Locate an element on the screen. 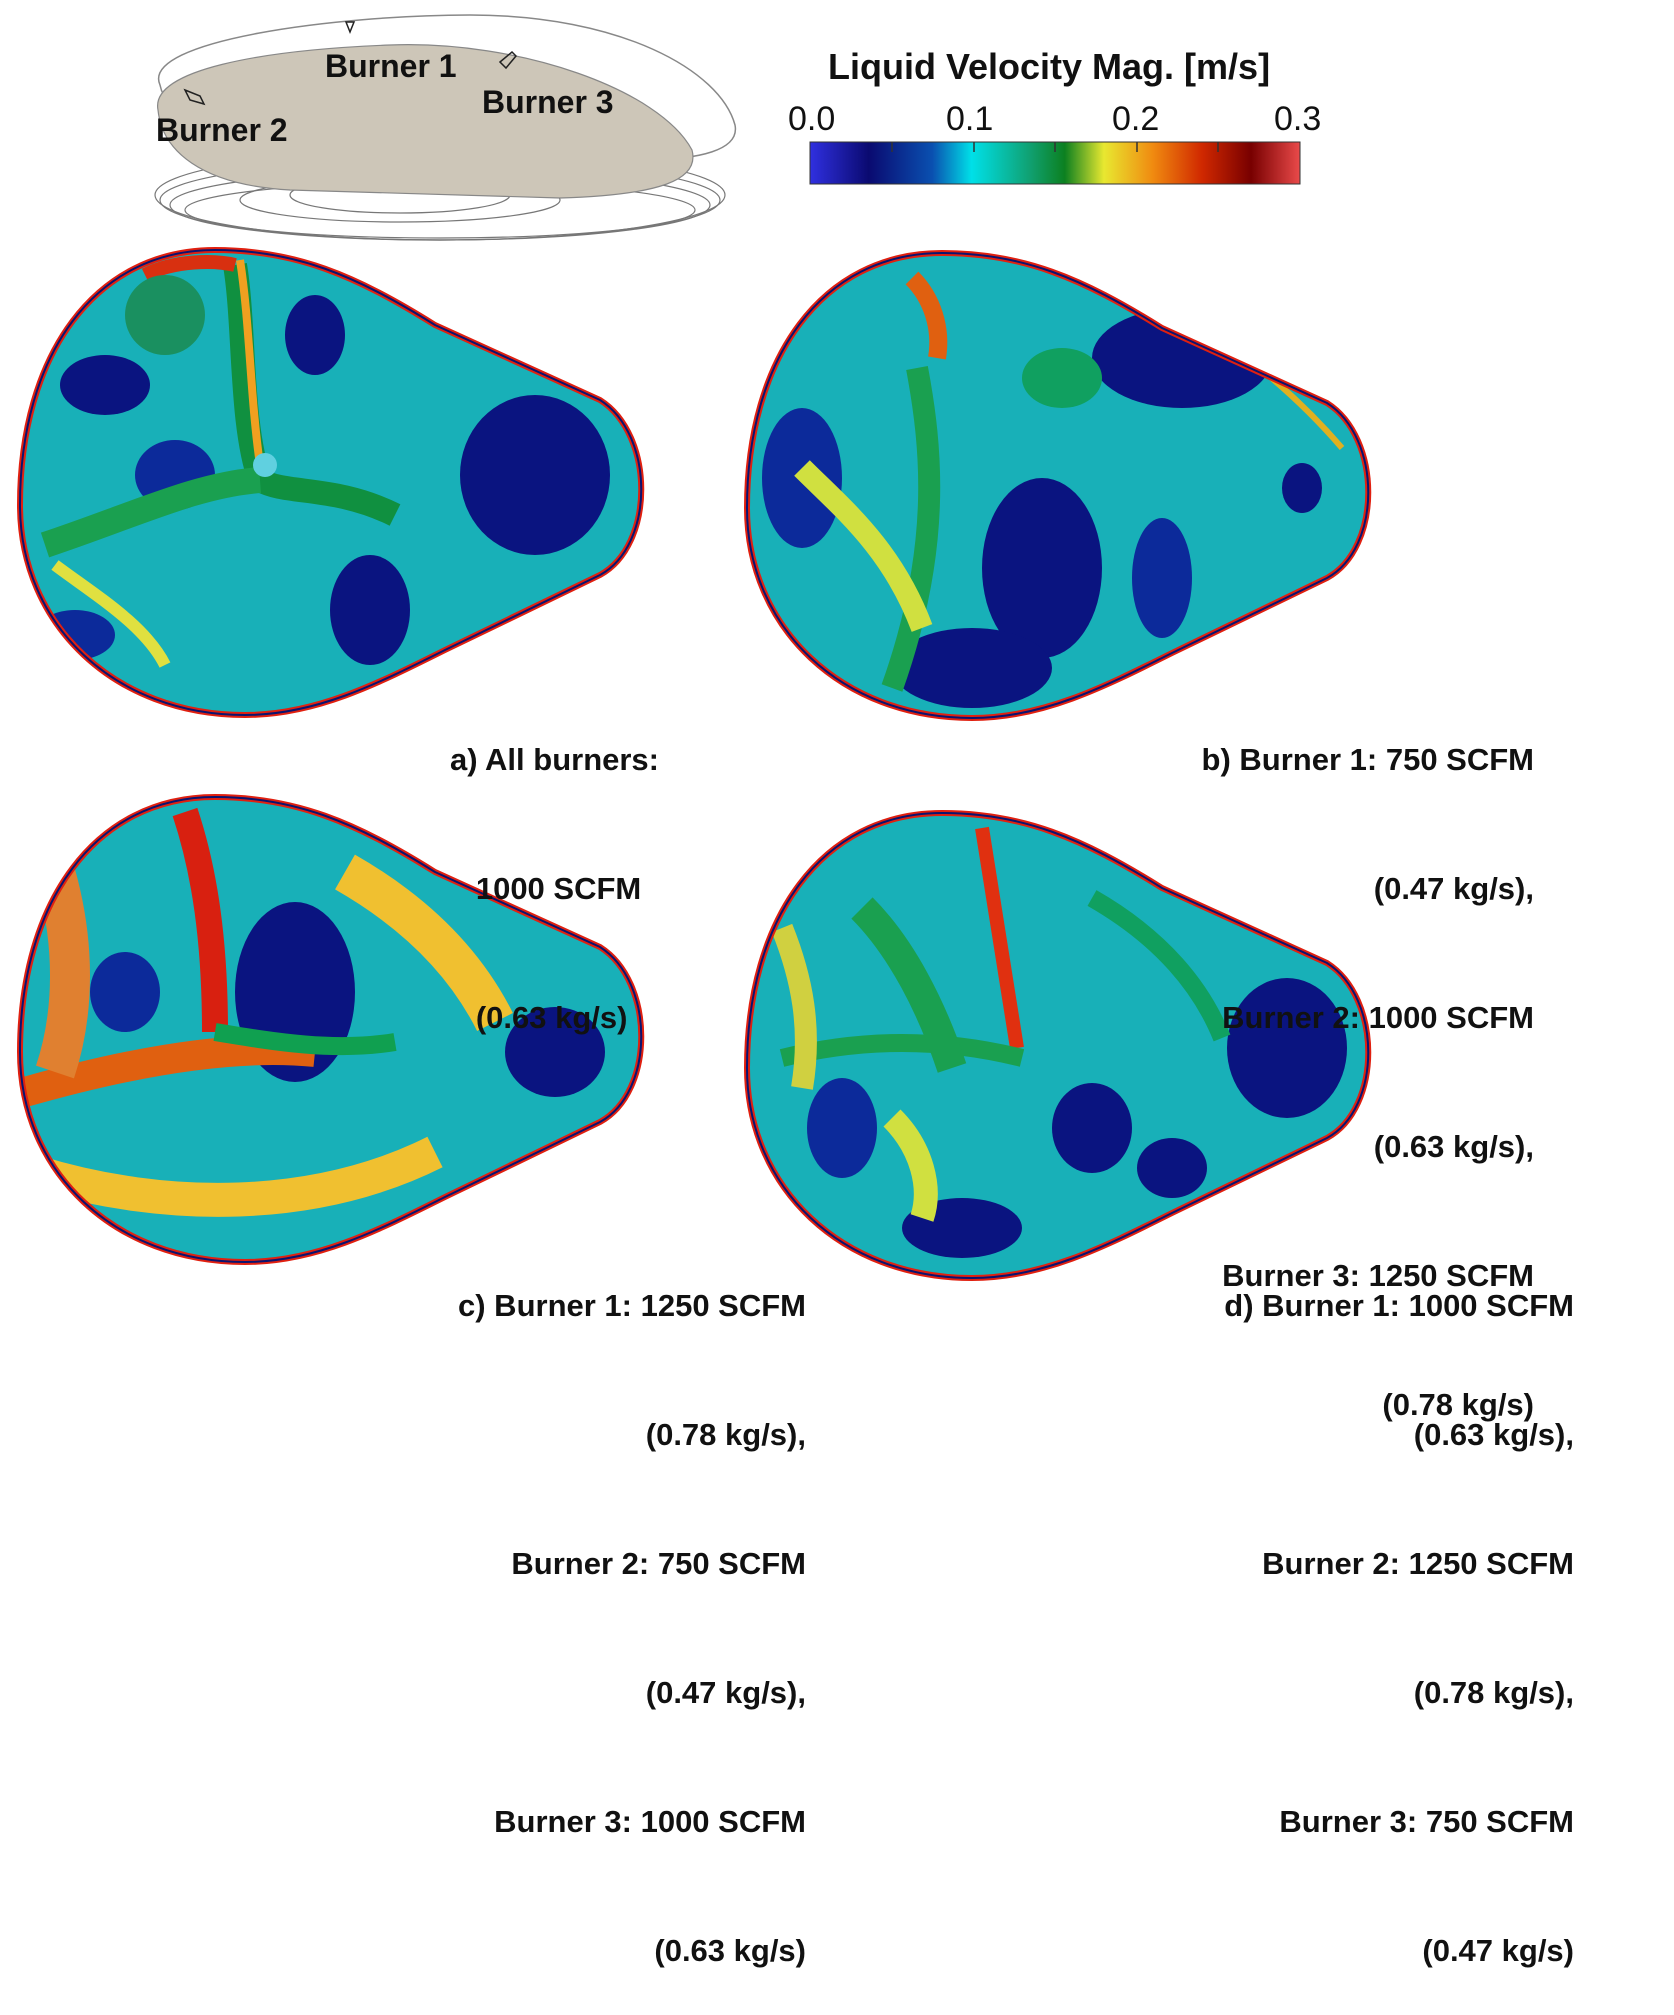 The height and width of the screenshot is (2015, 1674). colorbar-title: Liquid Velocity Mag. [m/s] is located at coordinates (1049, 66).